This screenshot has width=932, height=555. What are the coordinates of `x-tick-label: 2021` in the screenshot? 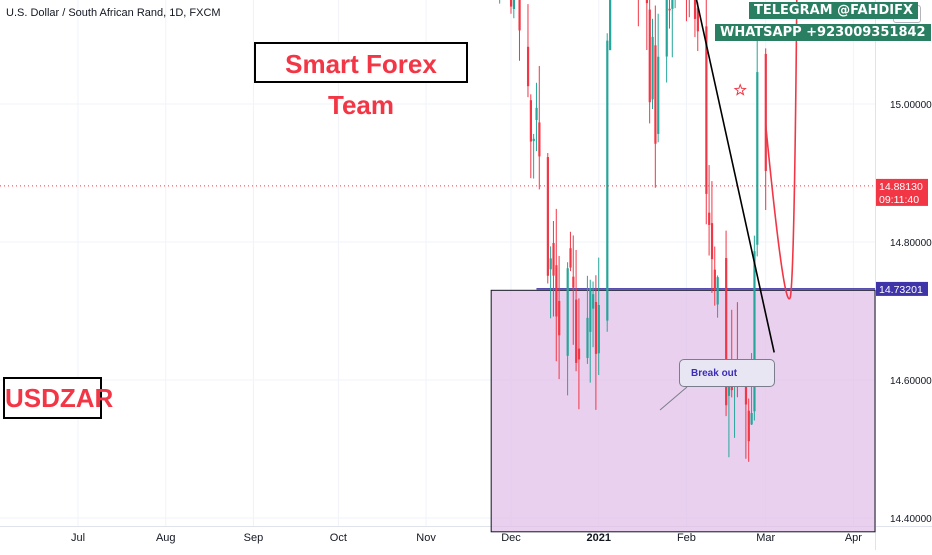 It's located at (598, 538).